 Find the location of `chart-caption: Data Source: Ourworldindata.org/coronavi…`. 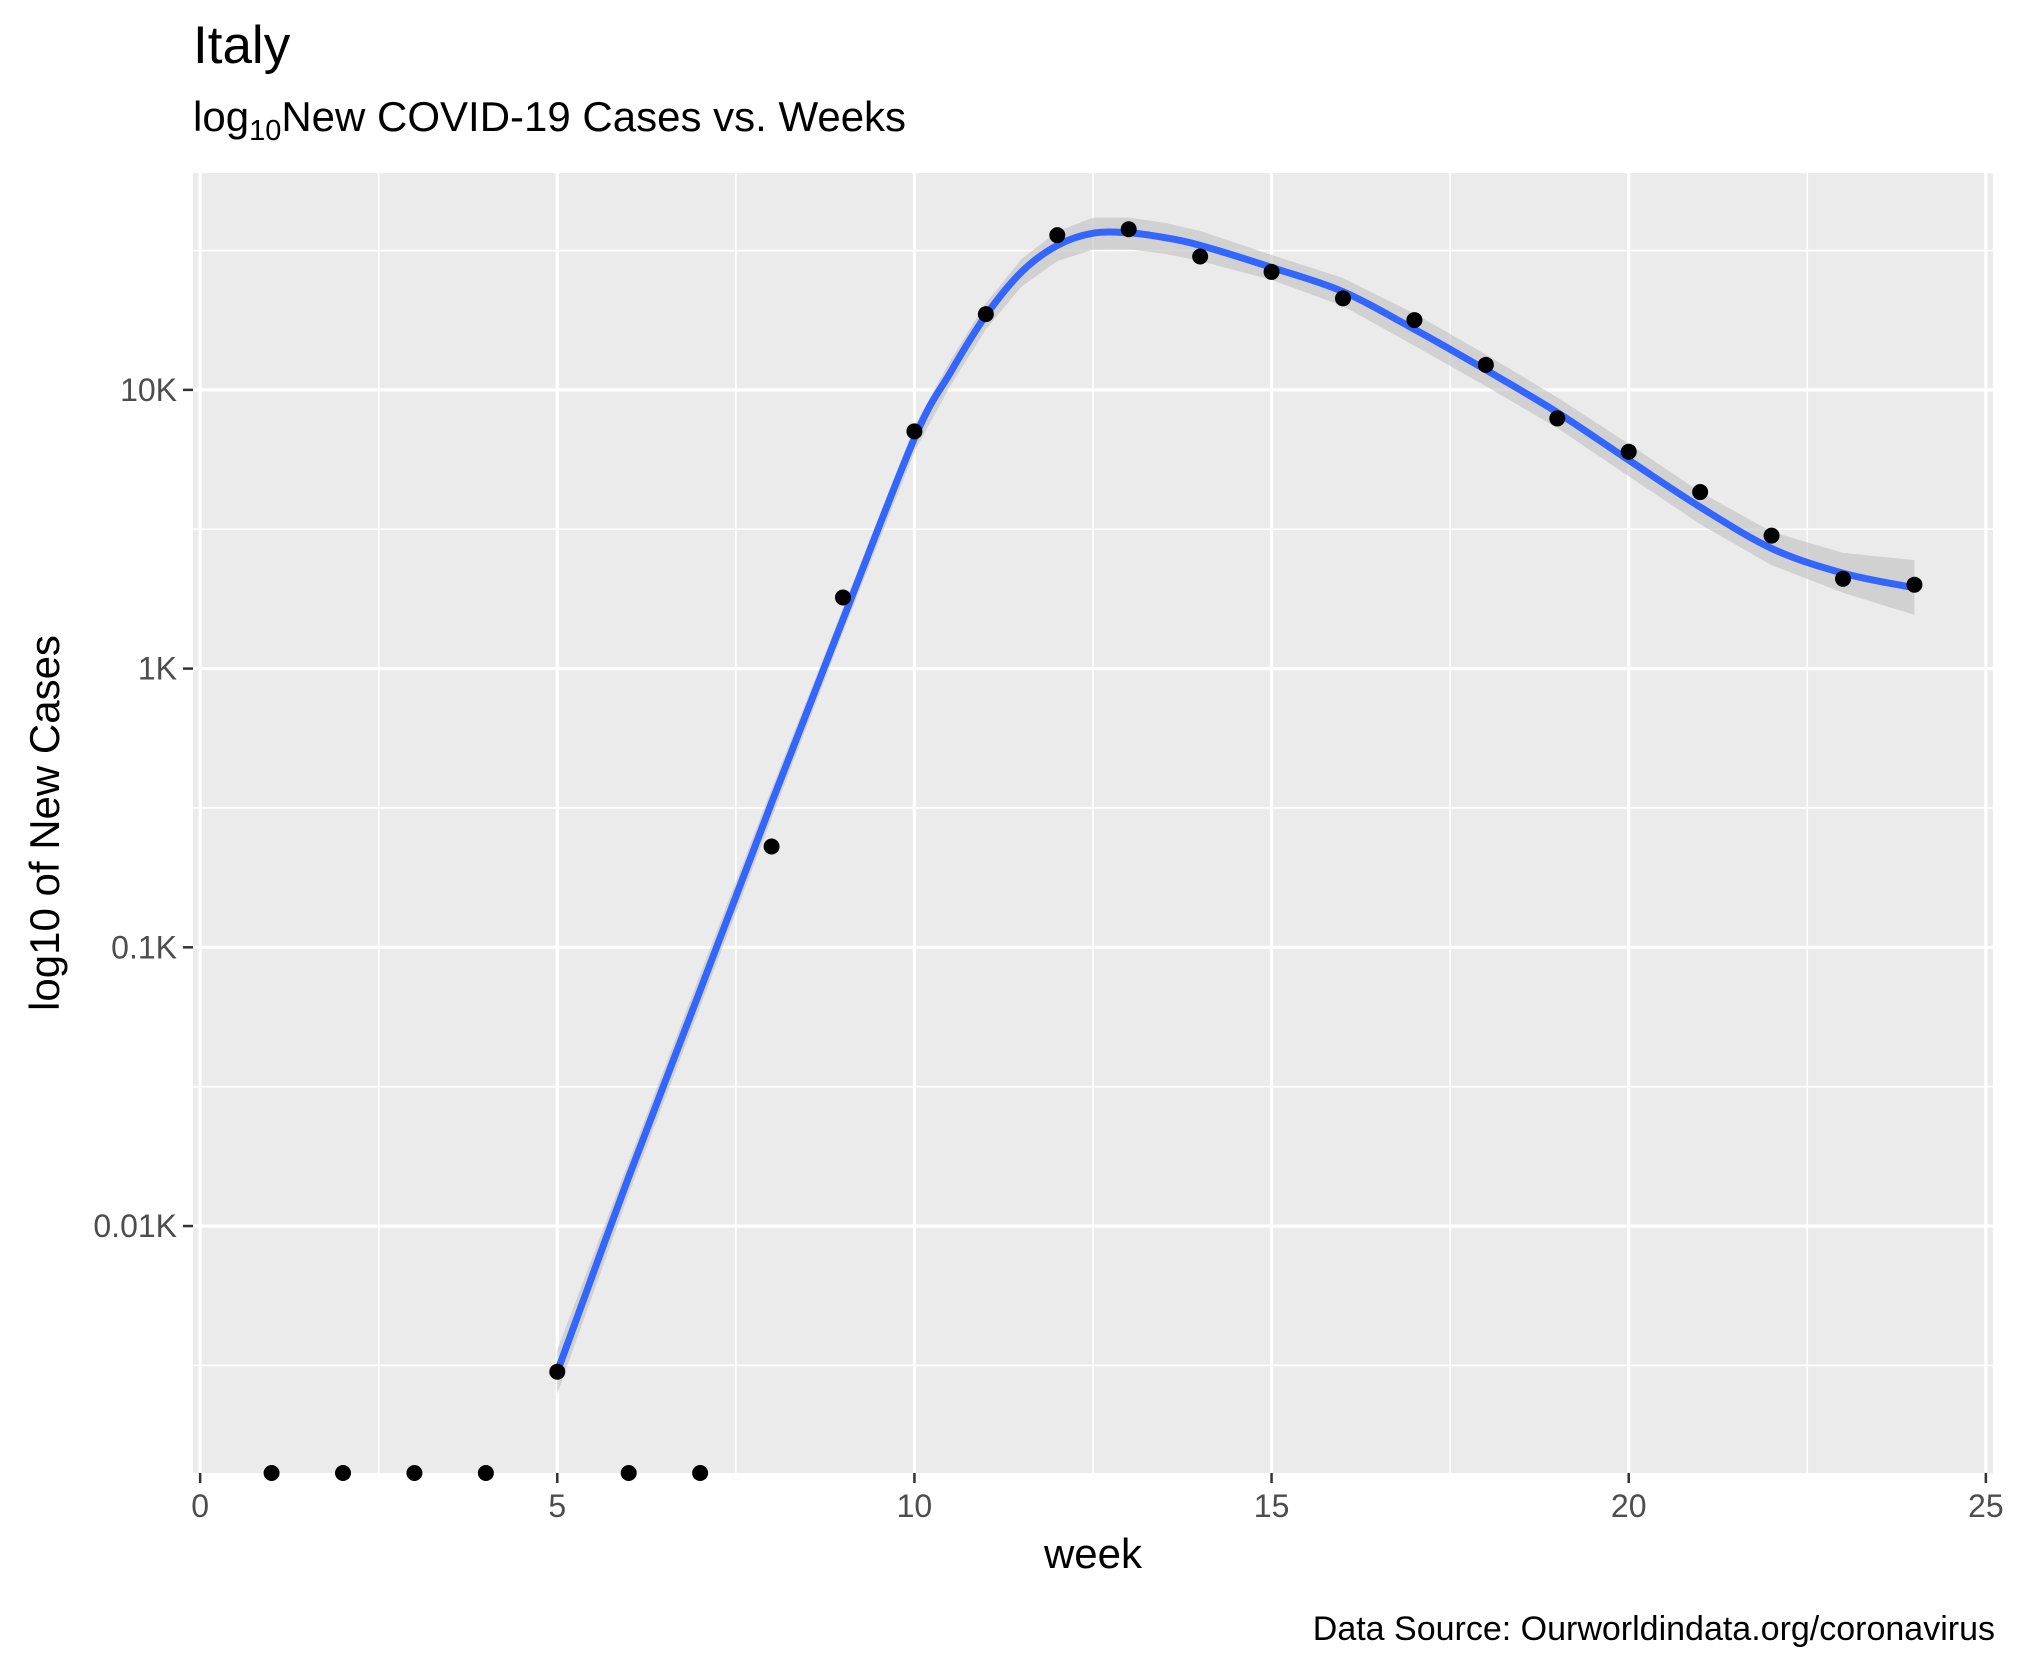

chart-caption: Data Source: Ourworldindata.org/coronavi… is located at coordinates (1654, 1629).